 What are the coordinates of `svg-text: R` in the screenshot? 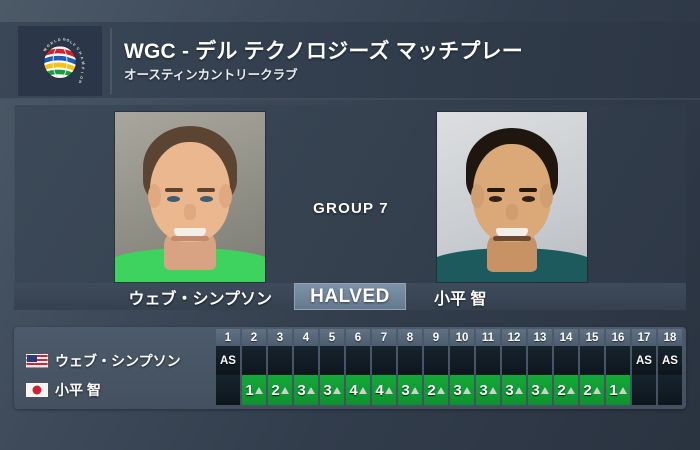 It's located at (52, 43).